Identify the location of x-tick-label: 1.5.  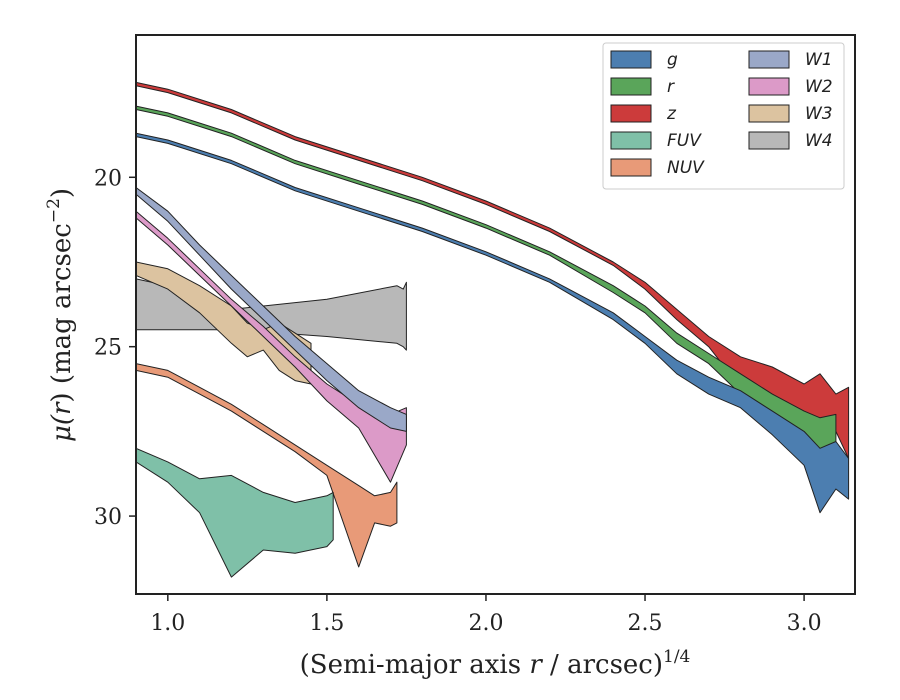
(326, 623).